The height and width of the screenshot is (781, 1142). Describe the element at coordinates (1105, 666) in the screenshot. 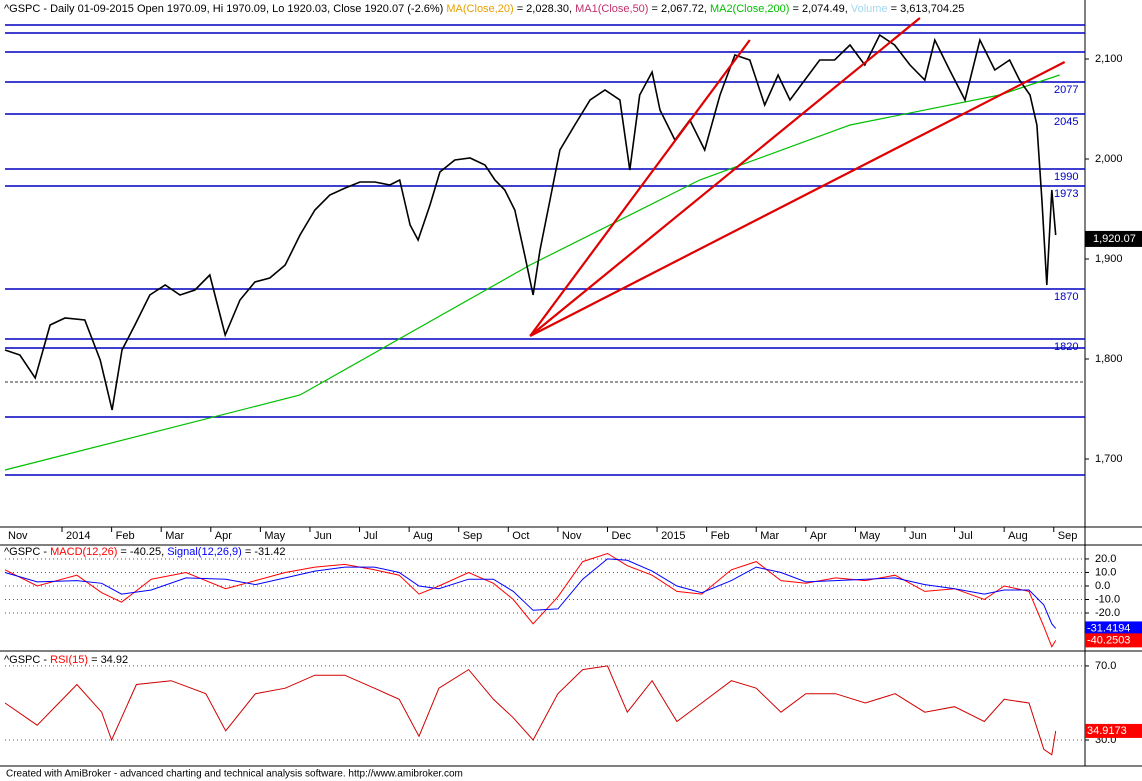

I see `y-tick-label: 70.0` at that location.